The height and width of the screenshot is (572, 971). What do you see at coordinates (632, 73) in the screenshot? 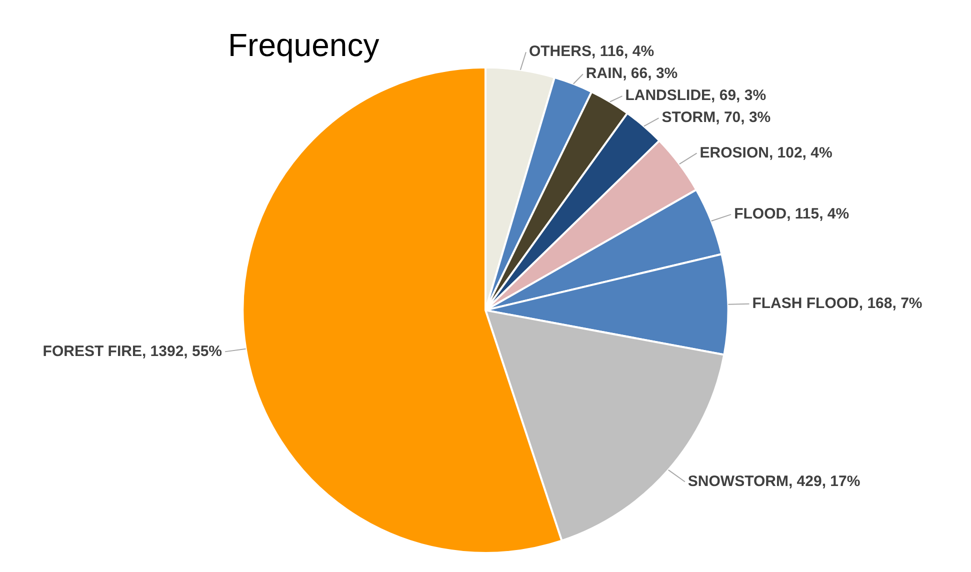
I see `slice-label: RAIN, 66, 3%` at bounding box center [632, 73].